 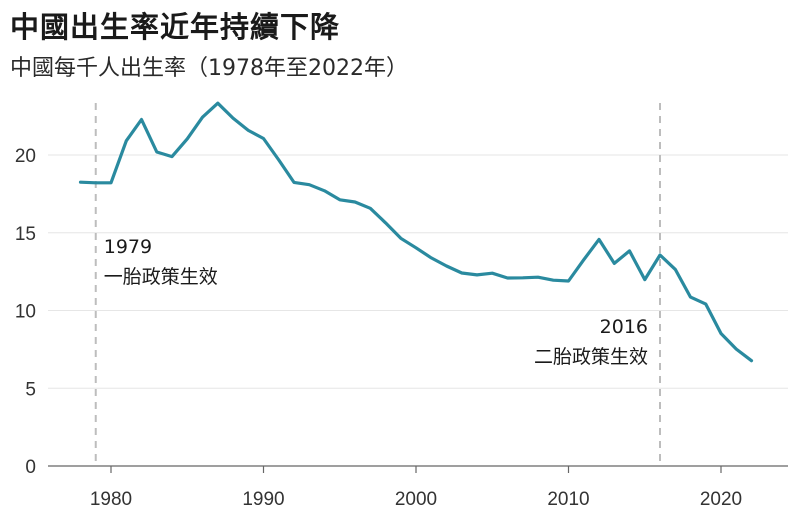 I want to click on x-tick-label-2000: 2000, so click(x=416, y=499).